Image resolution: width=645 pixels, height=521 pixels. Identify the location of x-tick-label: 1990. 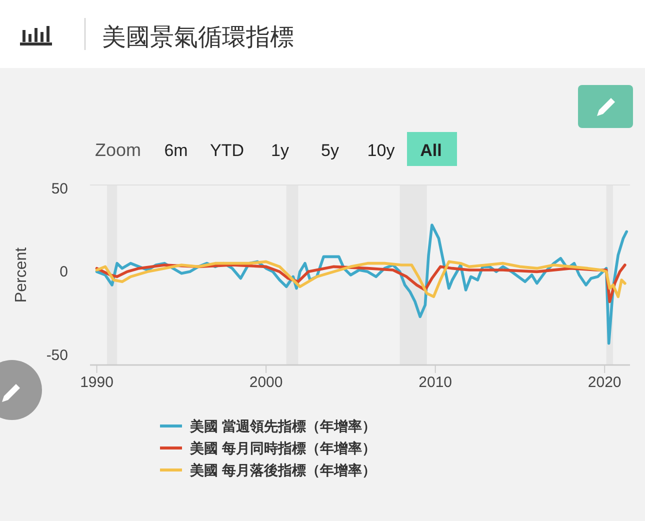
(97, 382).